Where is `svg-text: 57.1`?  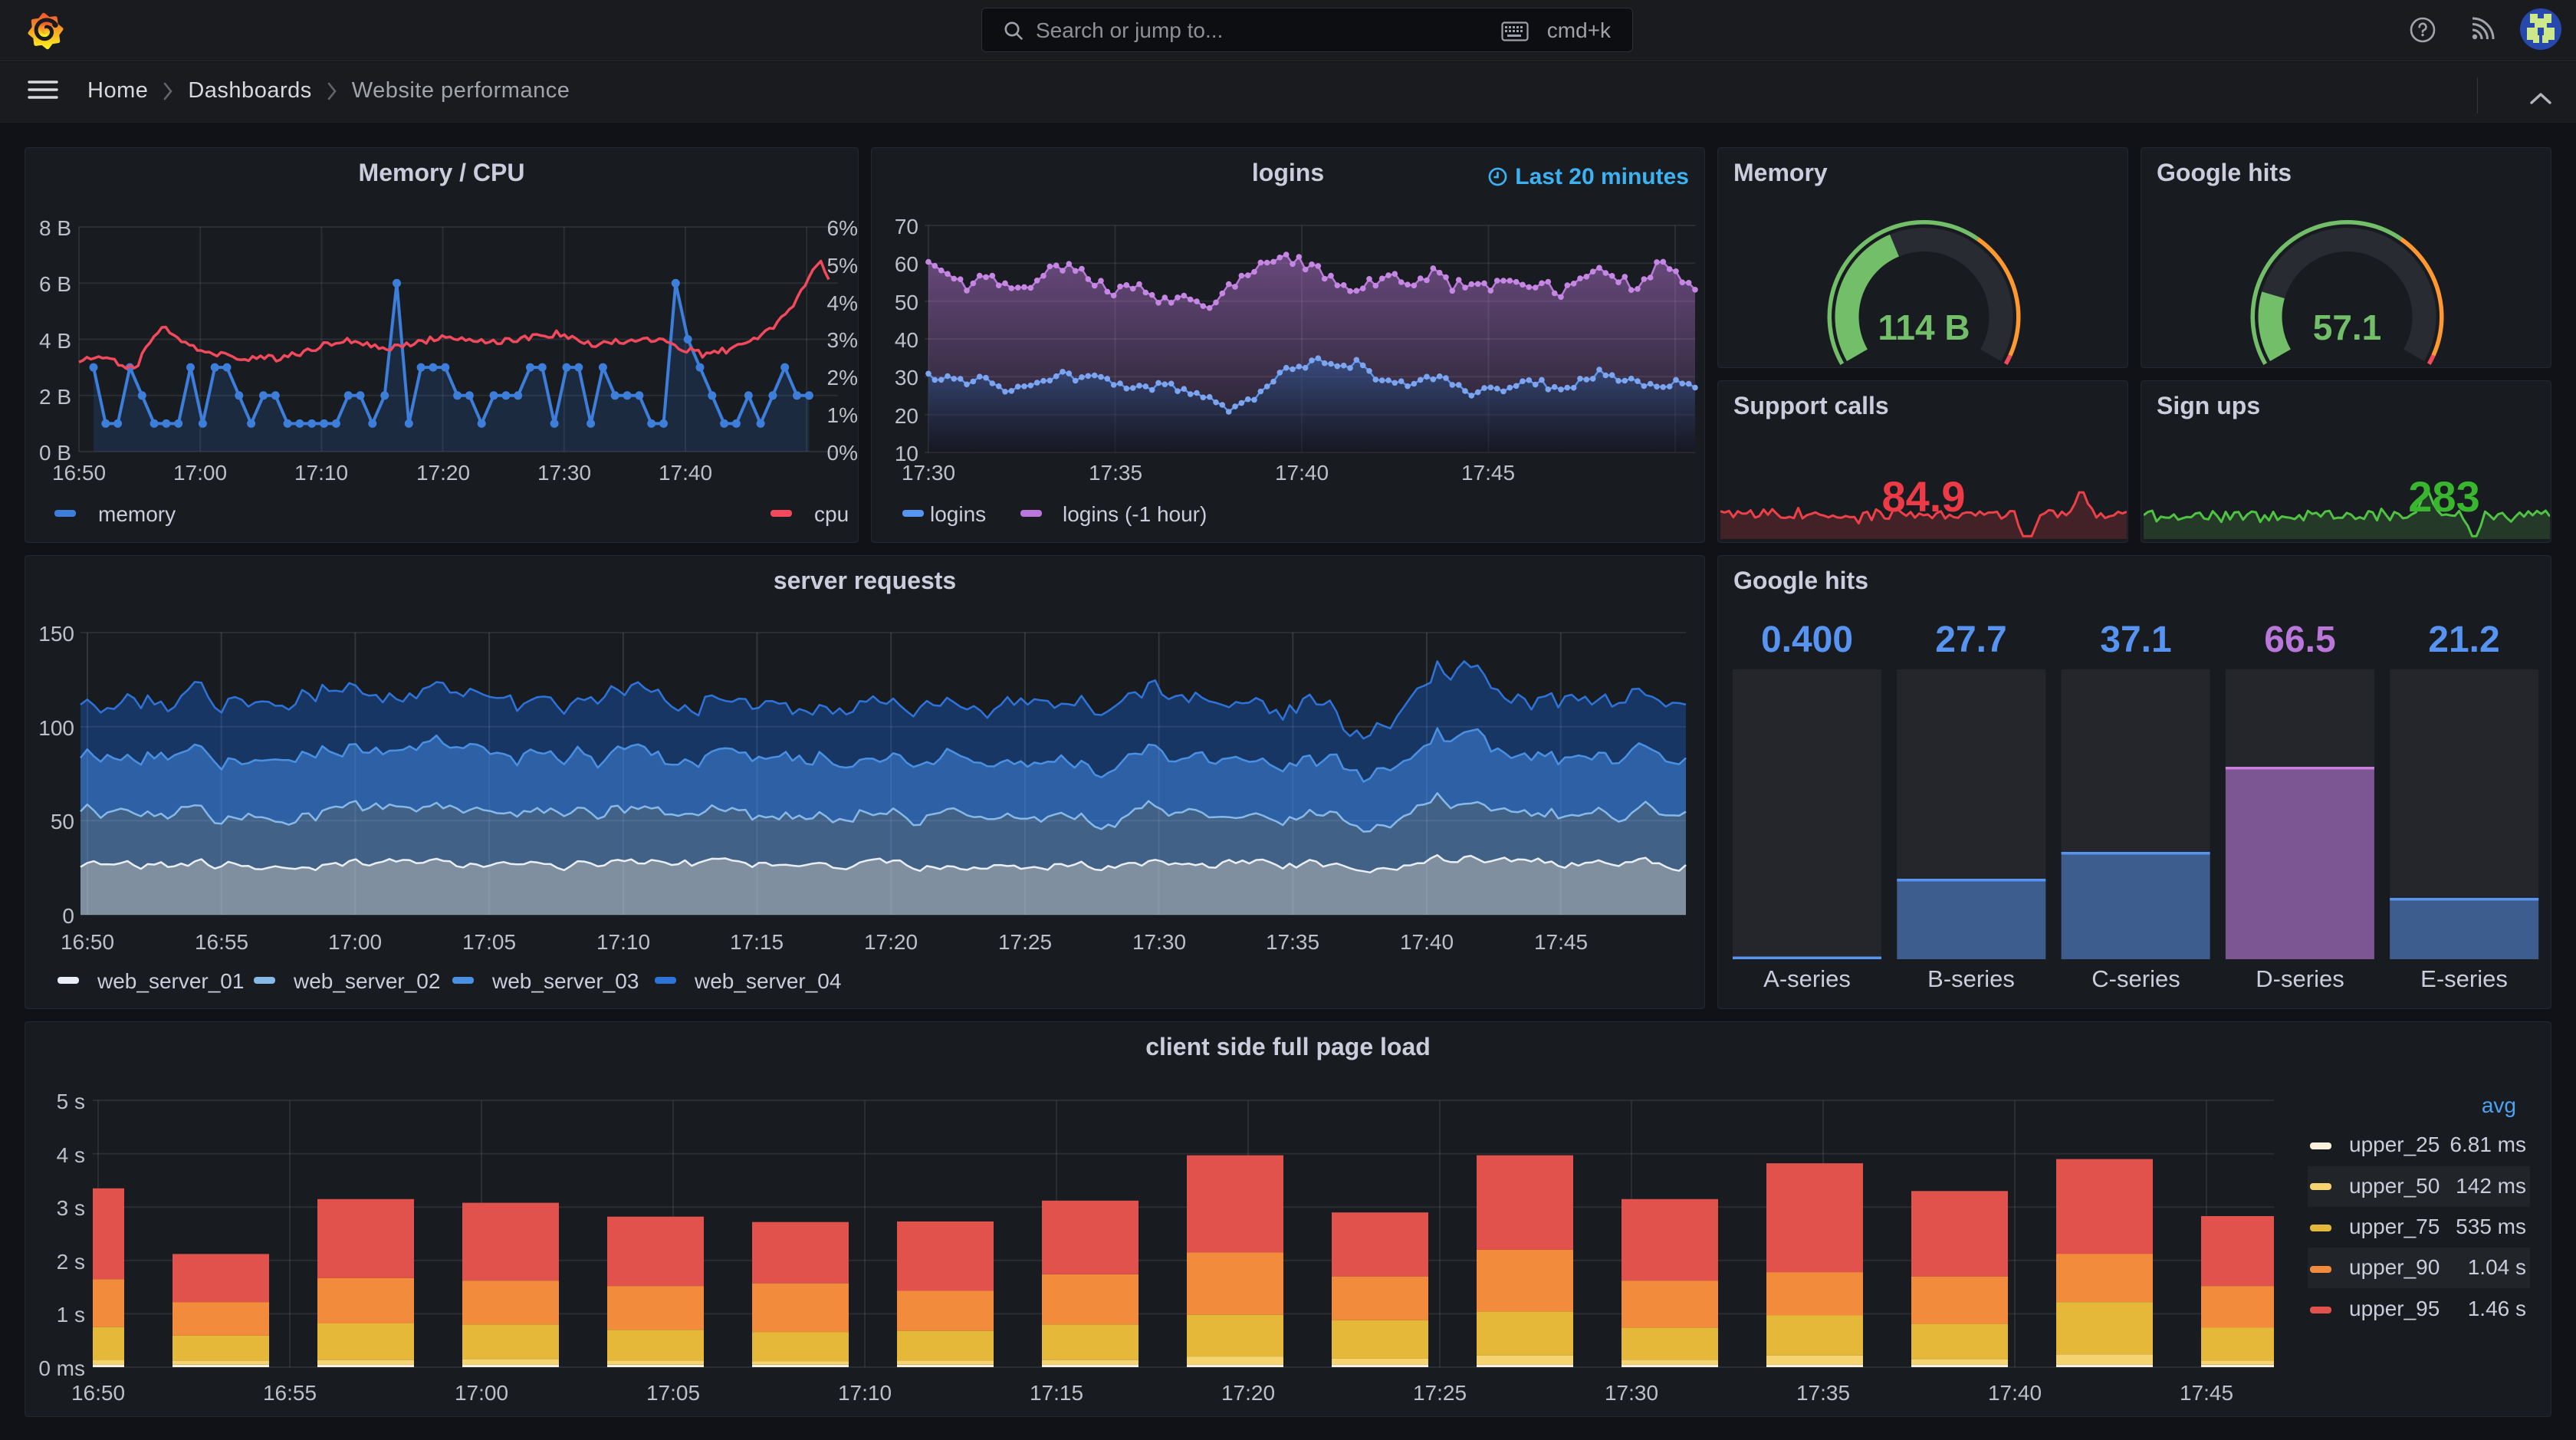 svg-text: 57.1 is located at coordinates (2347, 327).